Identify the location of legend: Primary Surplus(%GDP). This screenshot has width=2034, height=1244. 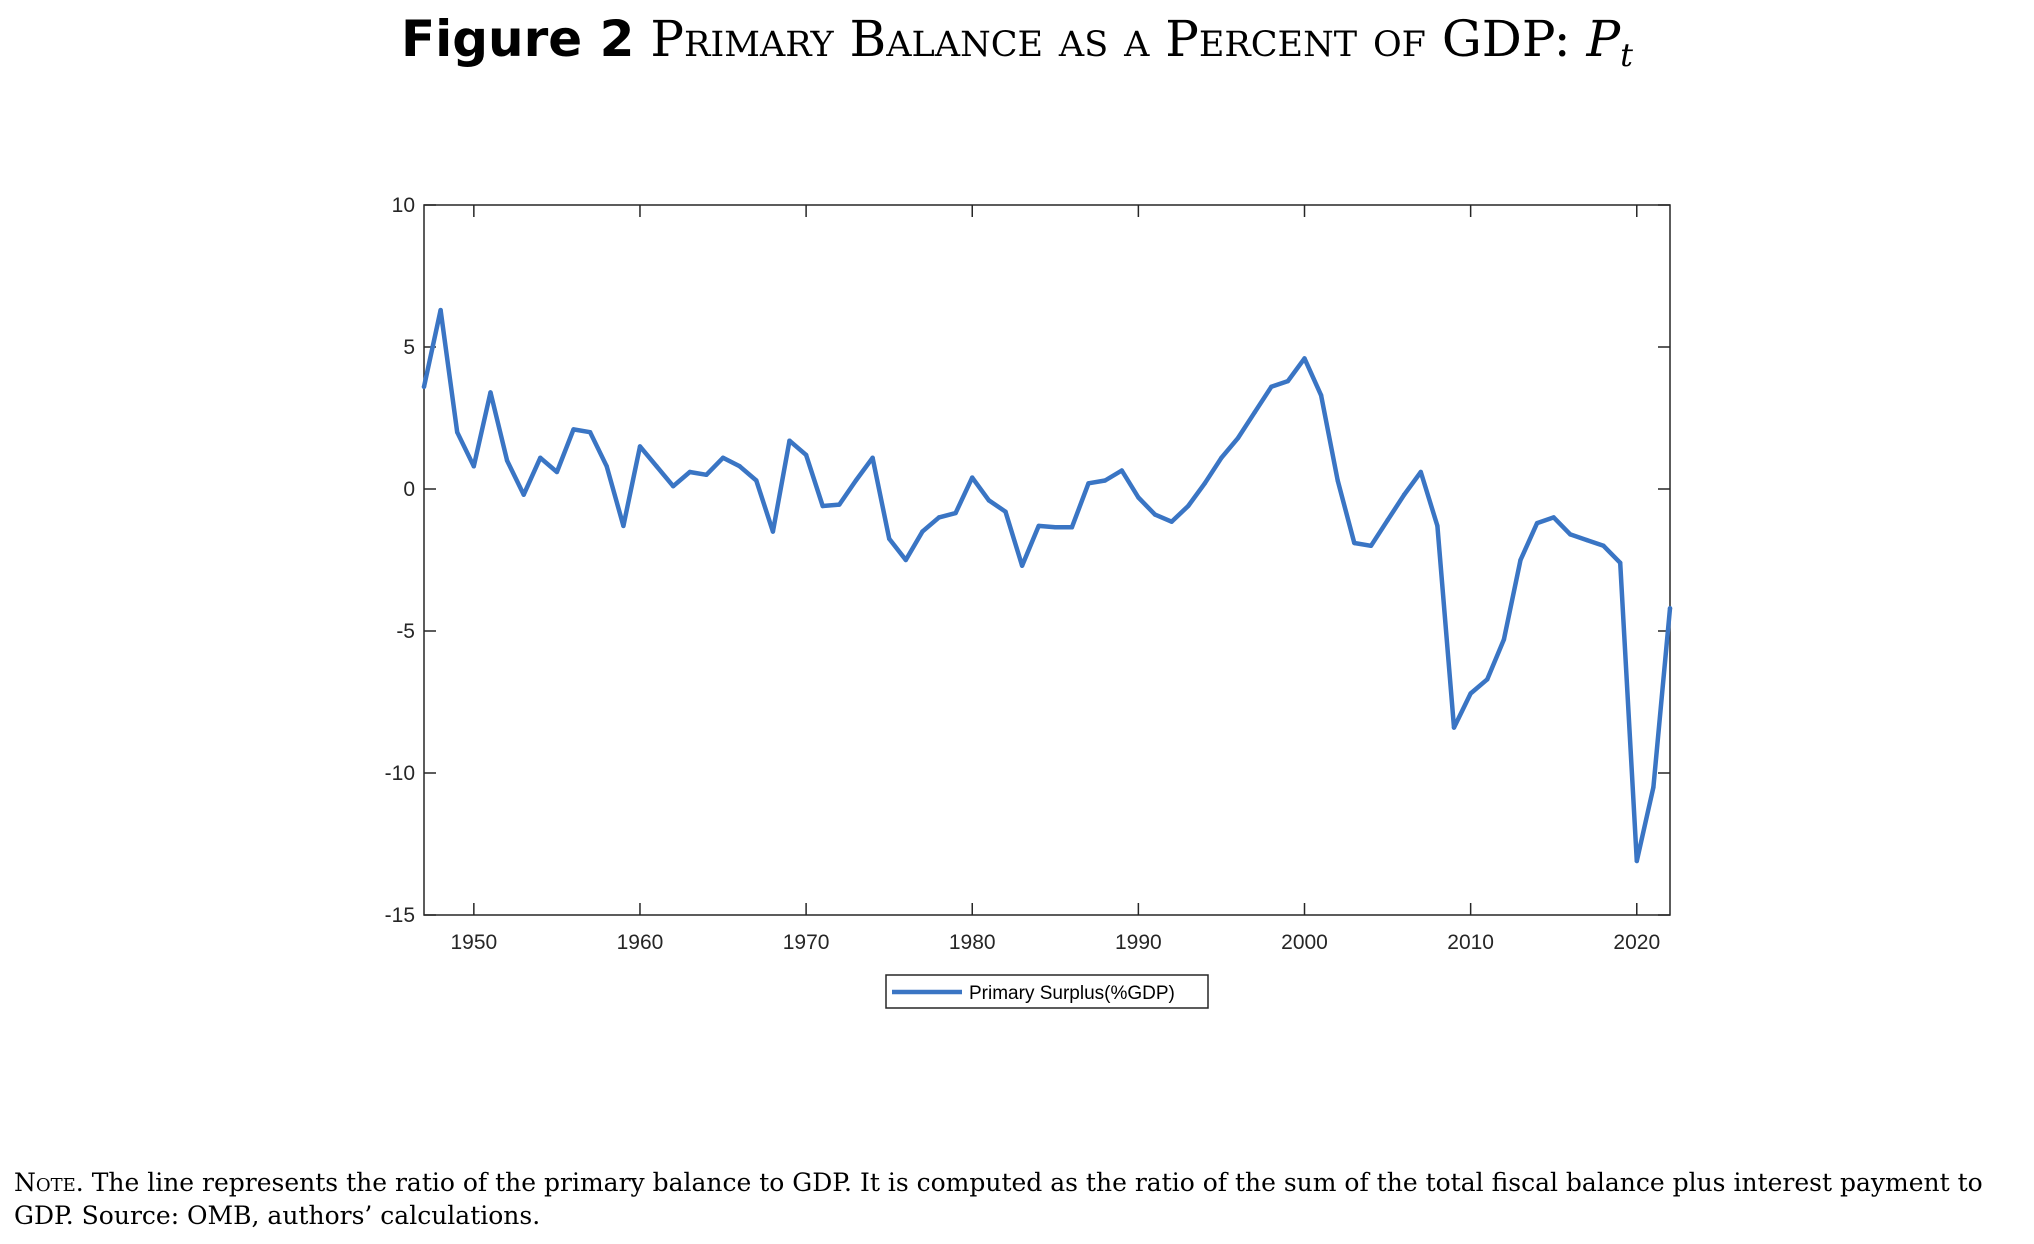
(1047, 991).